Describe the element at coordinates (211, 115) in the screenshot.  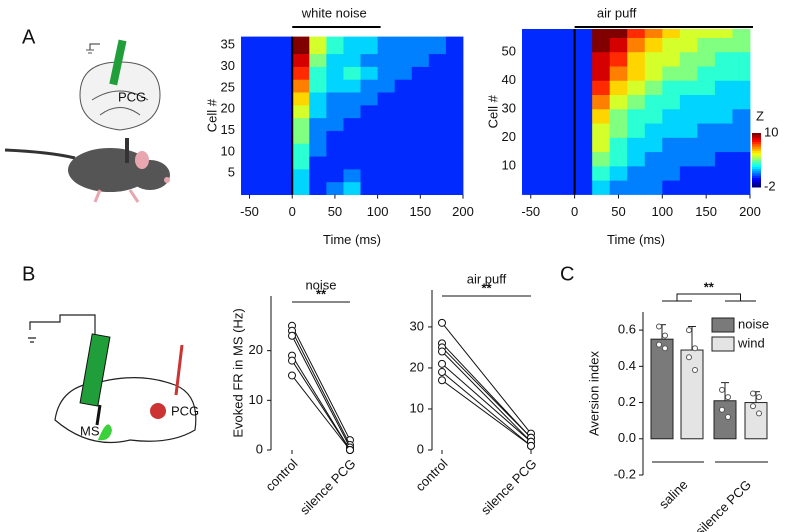
I see `y-axis-label: Cell #` at that location.